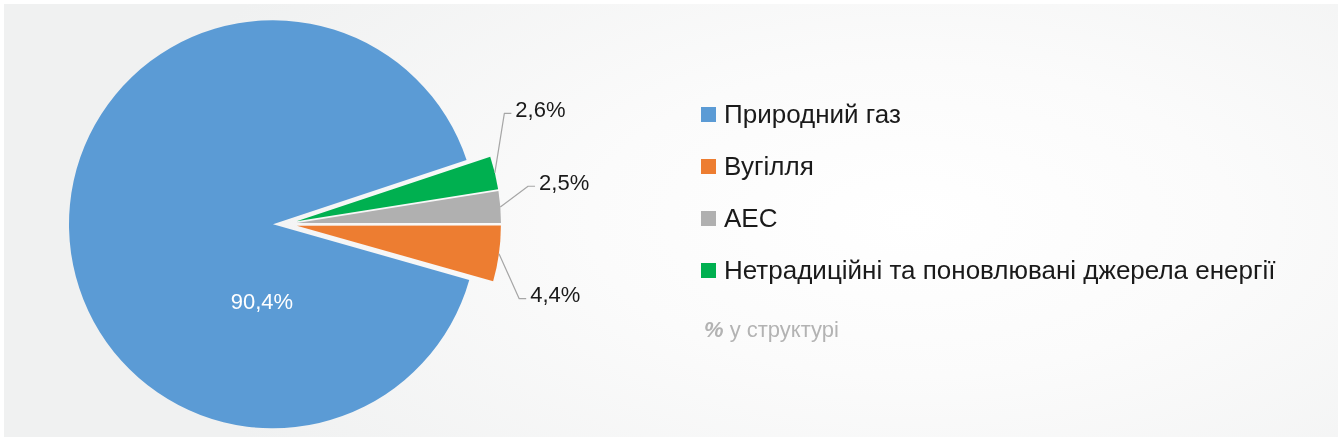  Describe the element at coordinates (771, 329) in the screenshot. I see `text: % у структурі` at that location.